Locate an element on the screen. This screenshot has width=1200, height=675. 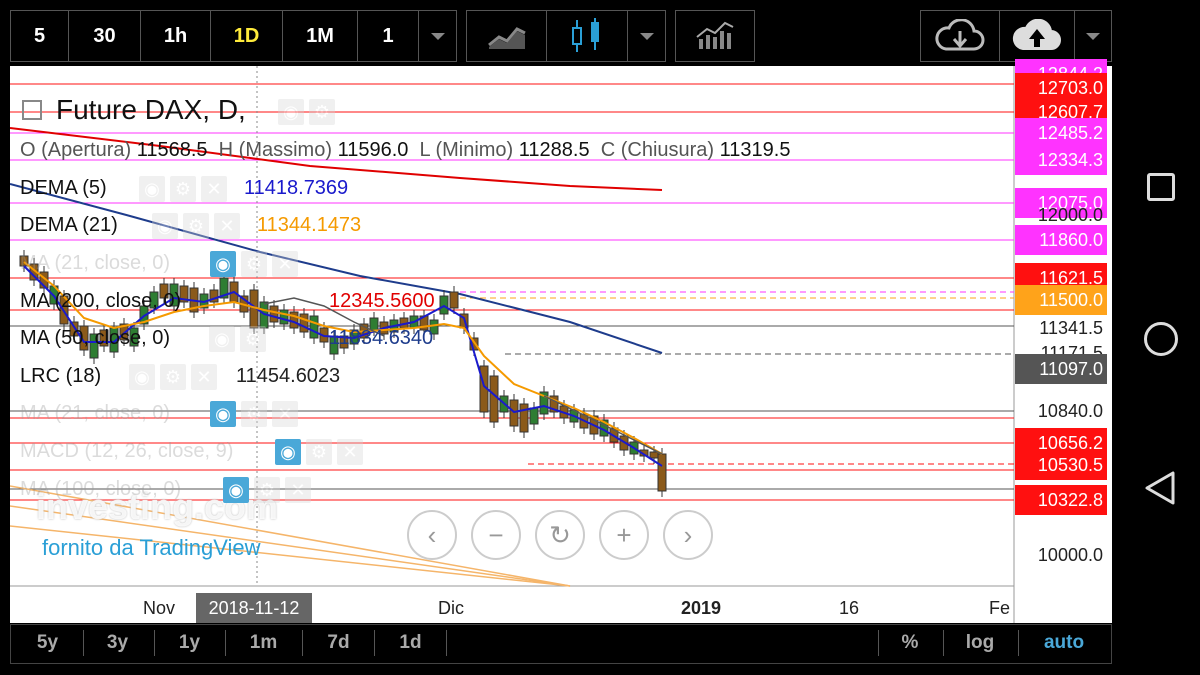
back-button is located at coordinates (1160, 488).